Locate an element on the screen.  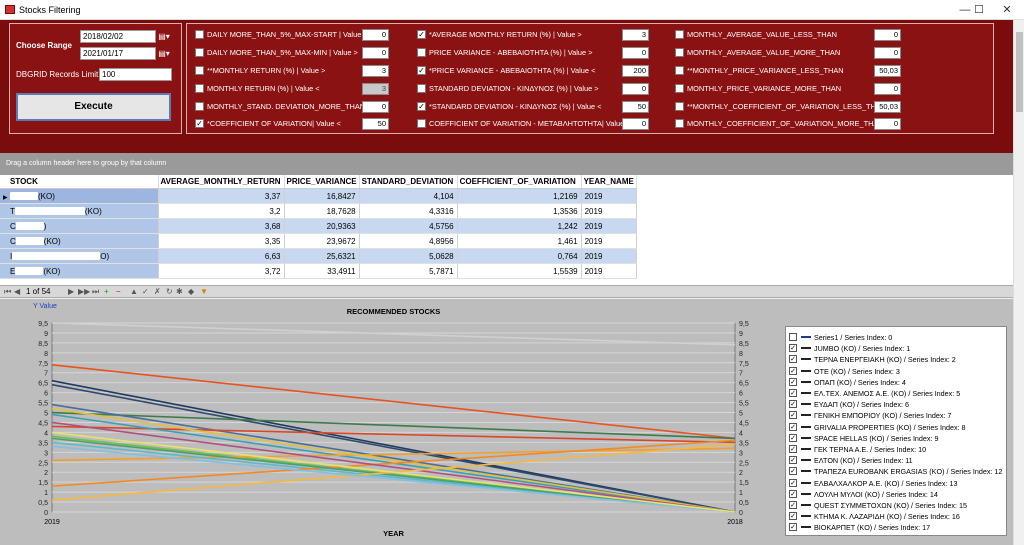
stock-cell: C) is located at coordinates (79, 226).